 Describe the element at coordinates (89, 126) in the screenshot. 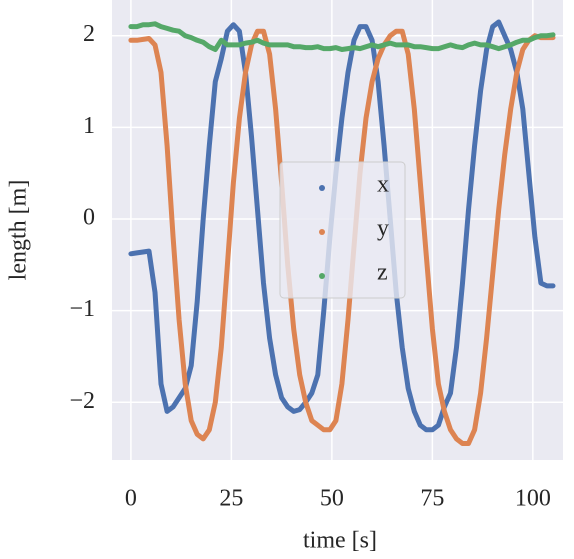

I see `y-tick-label: 1` at that location.